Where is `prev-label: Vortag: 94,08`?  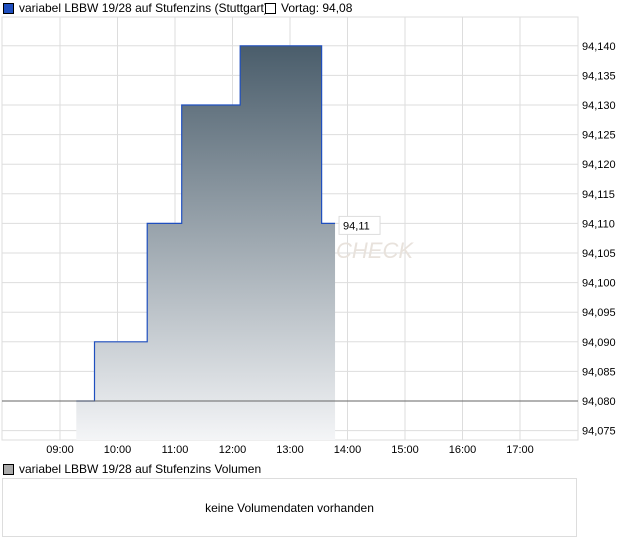
prev-label: Vortag: 94,08 is located at coordinates (317, 8).